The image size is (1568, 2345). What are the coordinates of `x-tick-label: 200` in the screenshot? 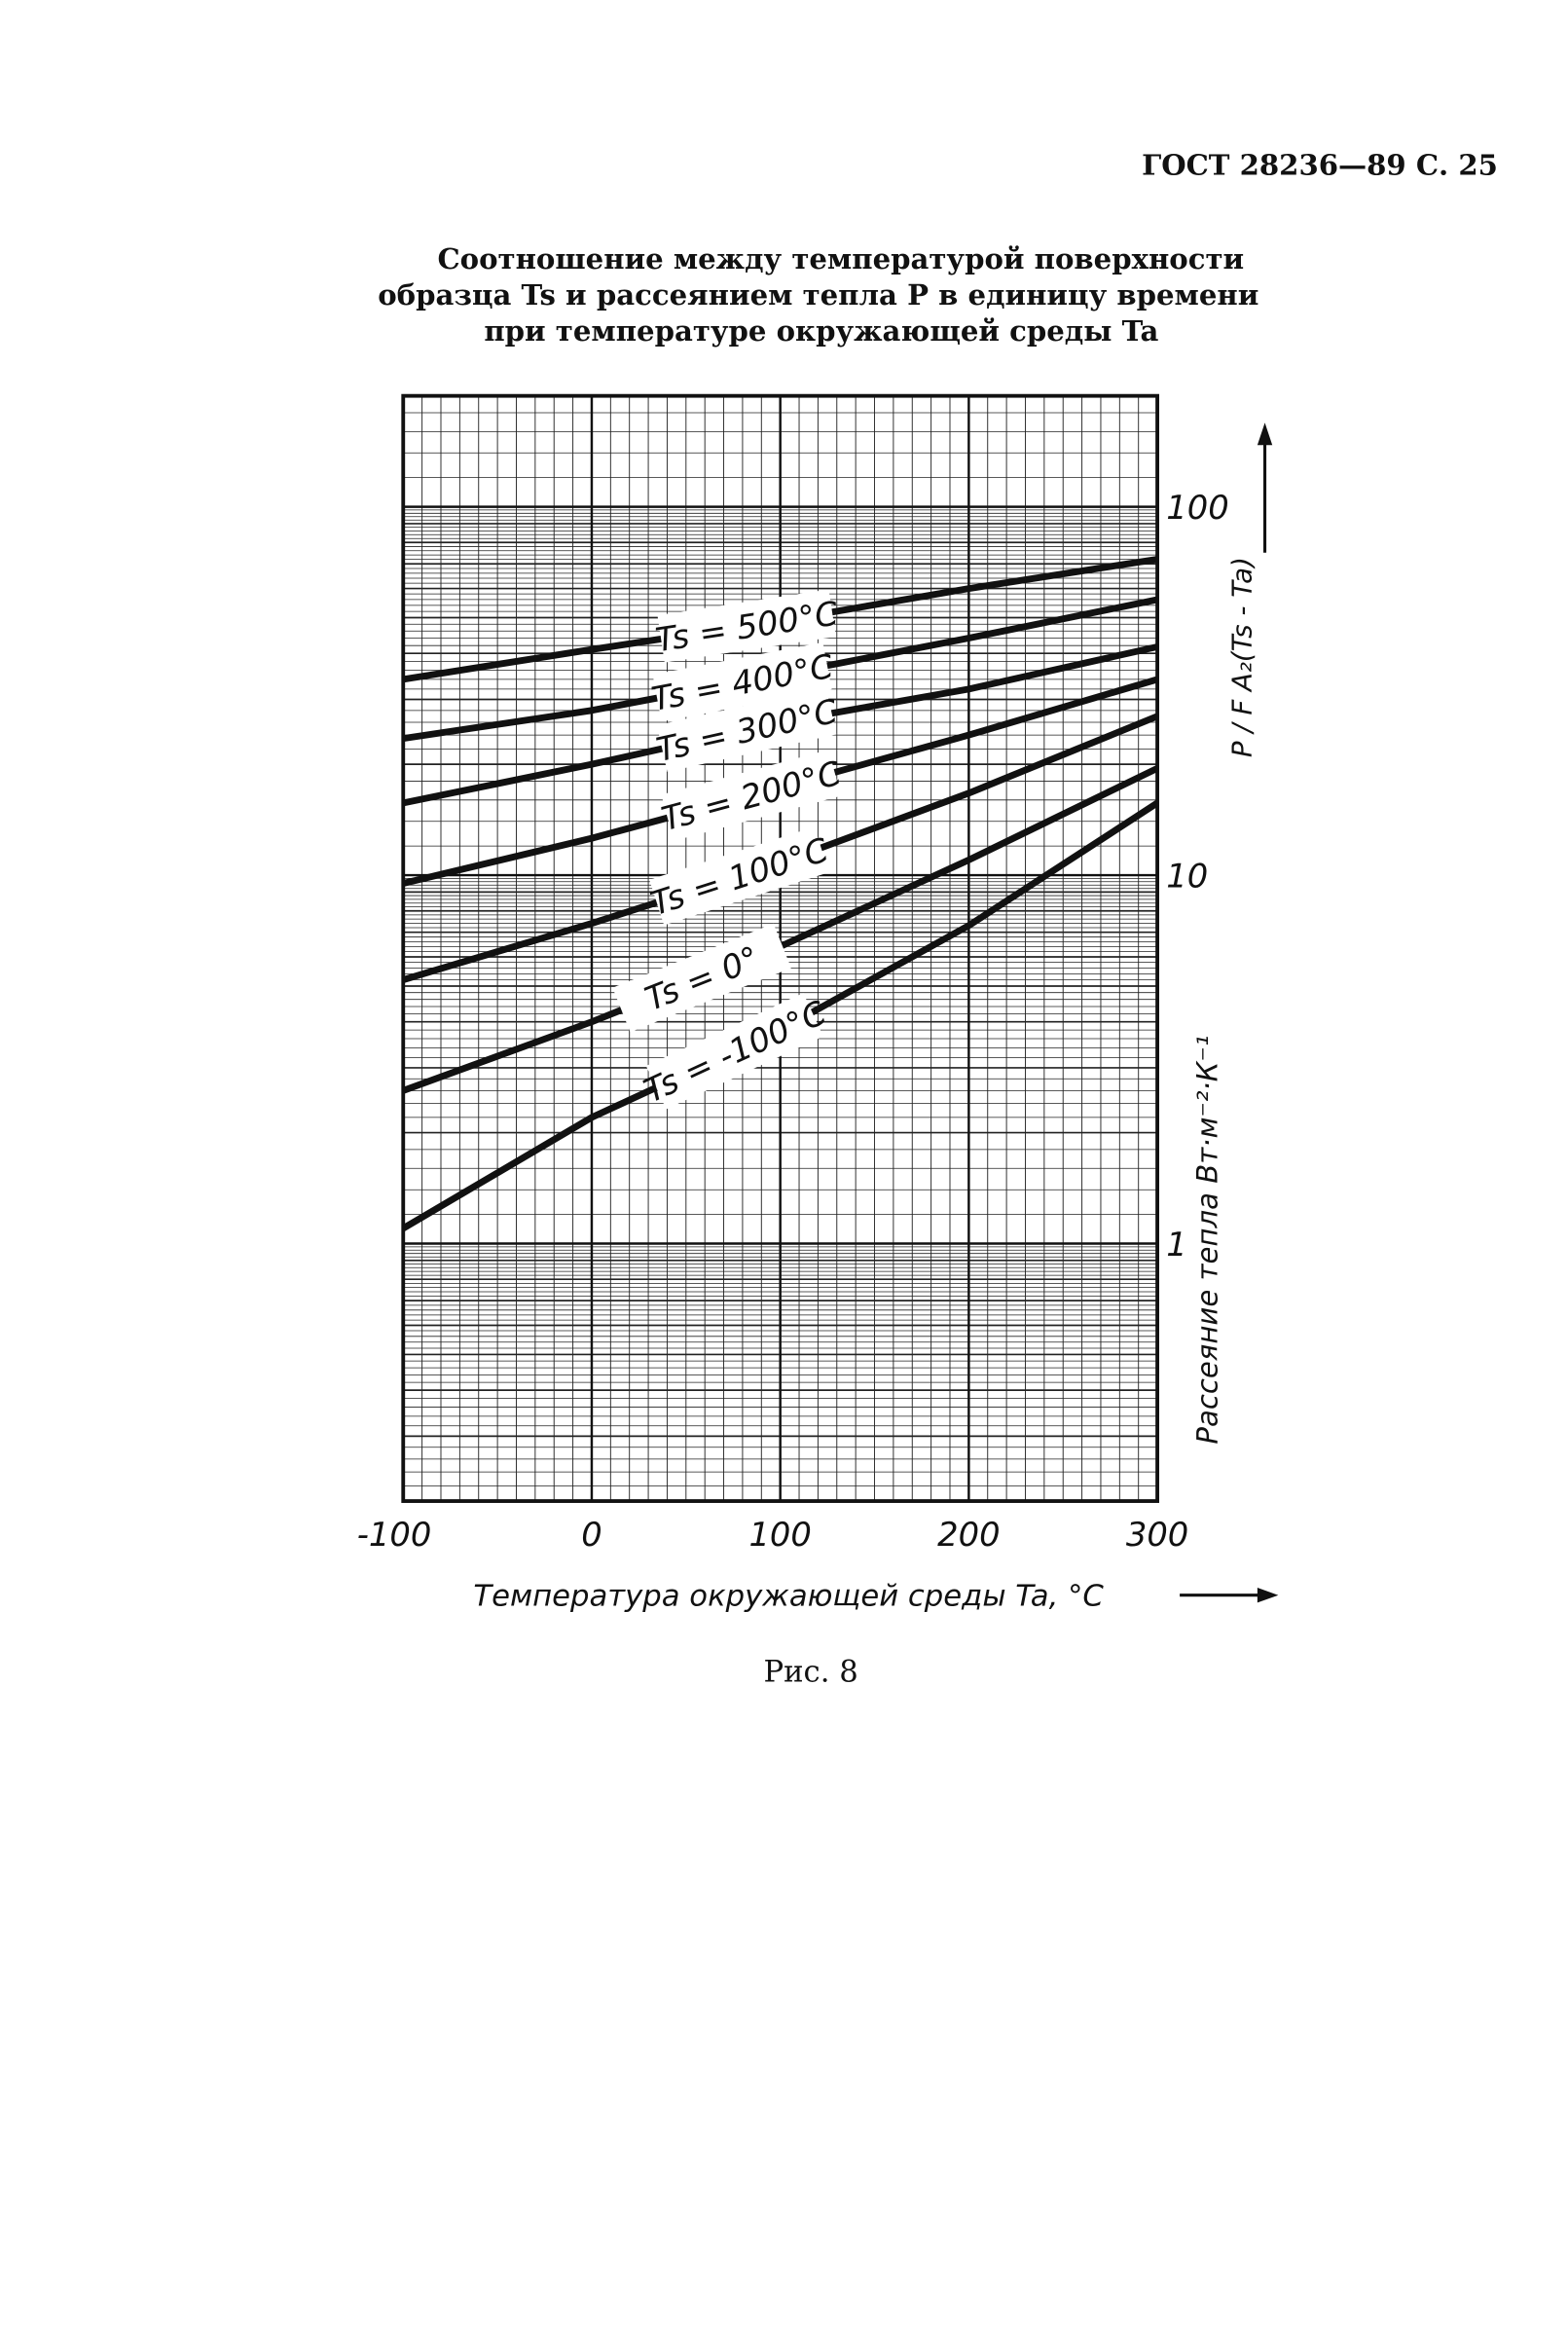 It's located at (968, 1535).